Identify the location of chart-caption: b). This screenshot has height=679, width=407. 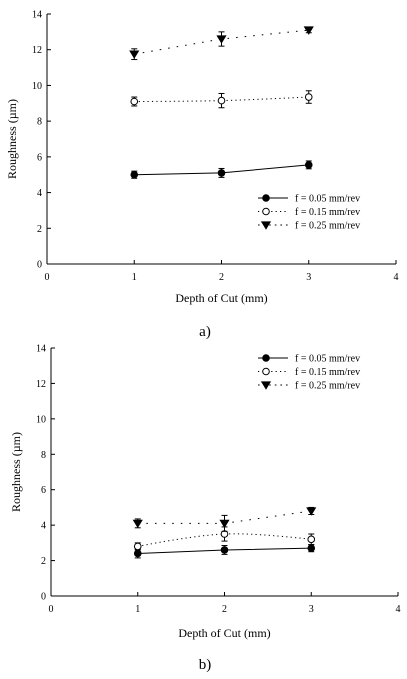
(205, 665).